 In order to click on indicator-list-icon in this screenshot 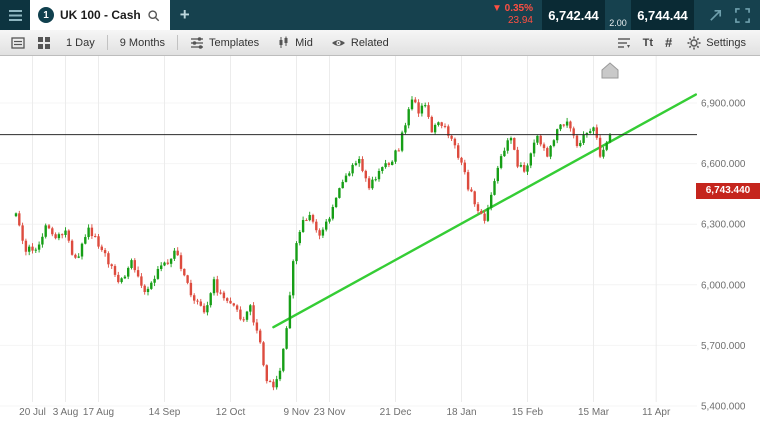, I will do `click(623, 42)`.